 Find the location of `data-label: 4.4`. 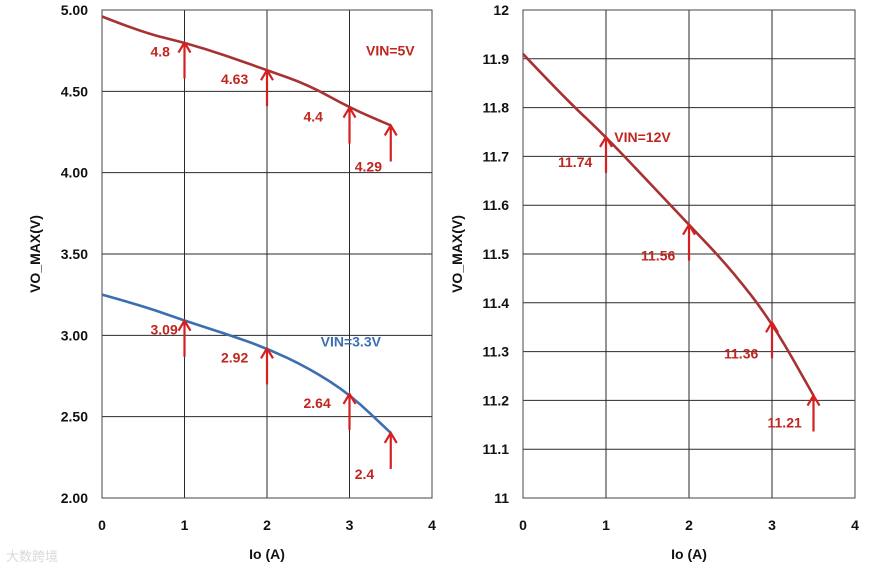

data-label: 4.4 is located at coordinates (314, 117).